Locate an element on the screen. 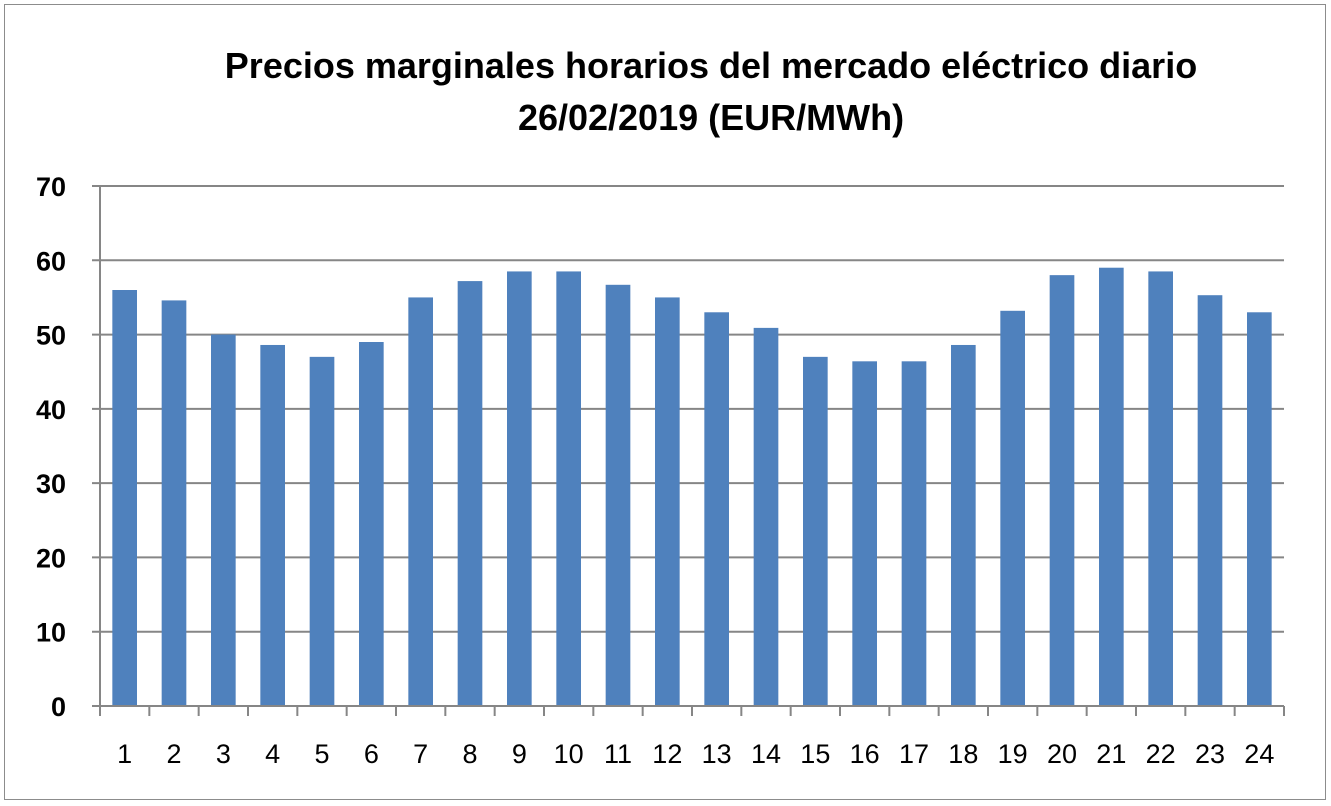 This screenshot has height=806, width=1331. x-tick-label: 20 is located at coordinates (1062, 754).